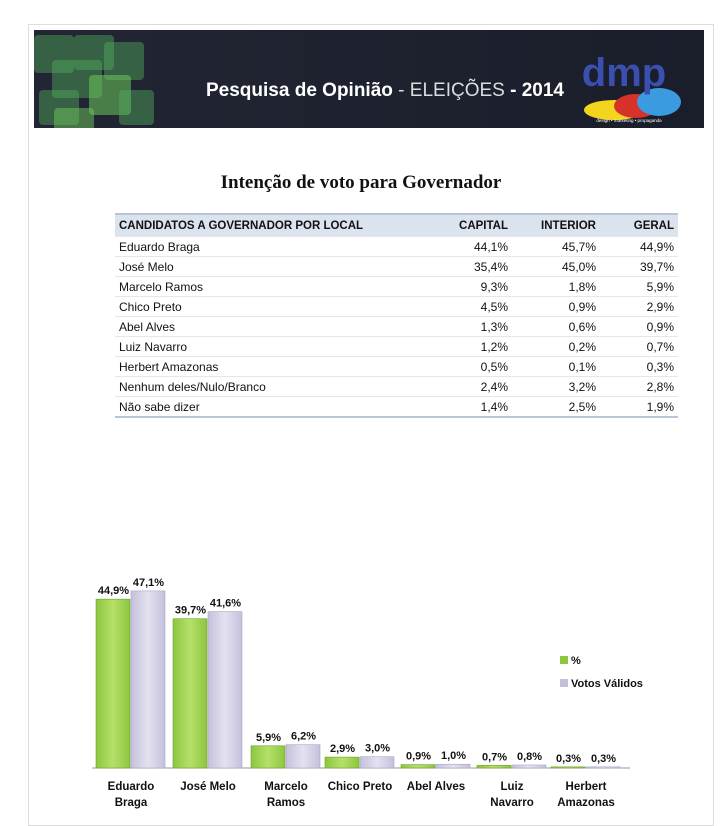 The height and width of the screenshot is (826, 722). I want to click on table-cell-value: 44,9%, so click(639, 246).